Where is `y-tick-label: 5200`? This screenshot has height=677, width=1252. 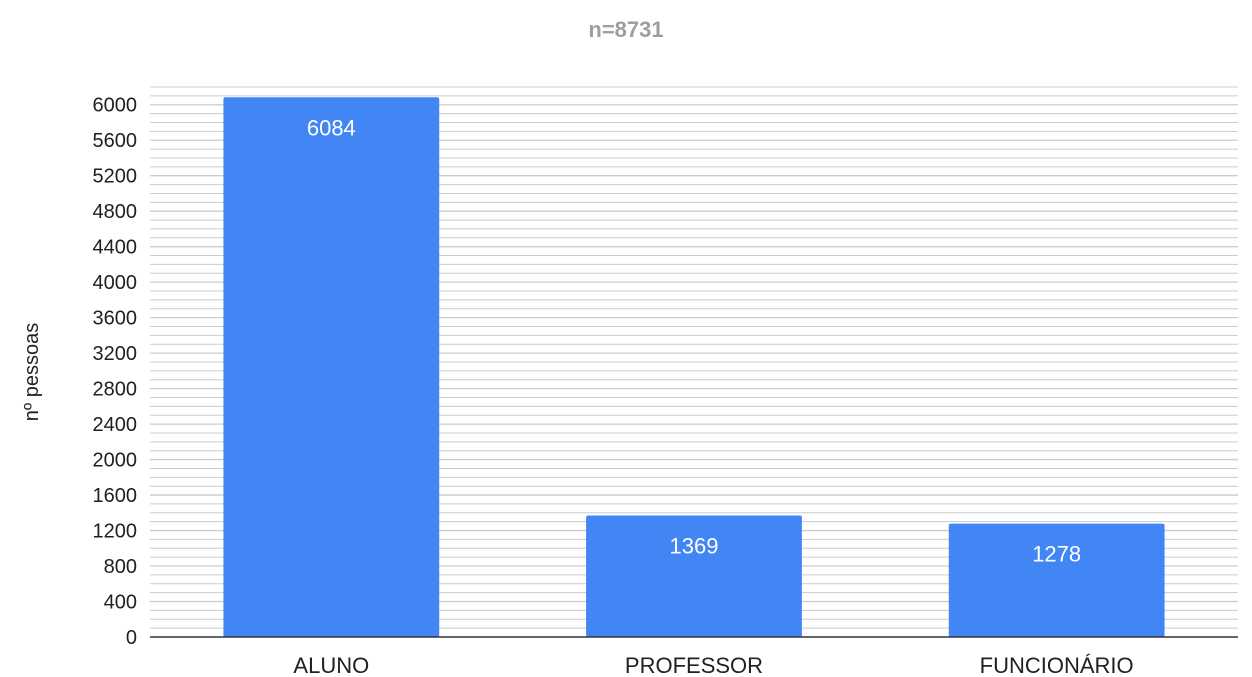
y-tick-label: 5200 is located at coordinates (115, 177).